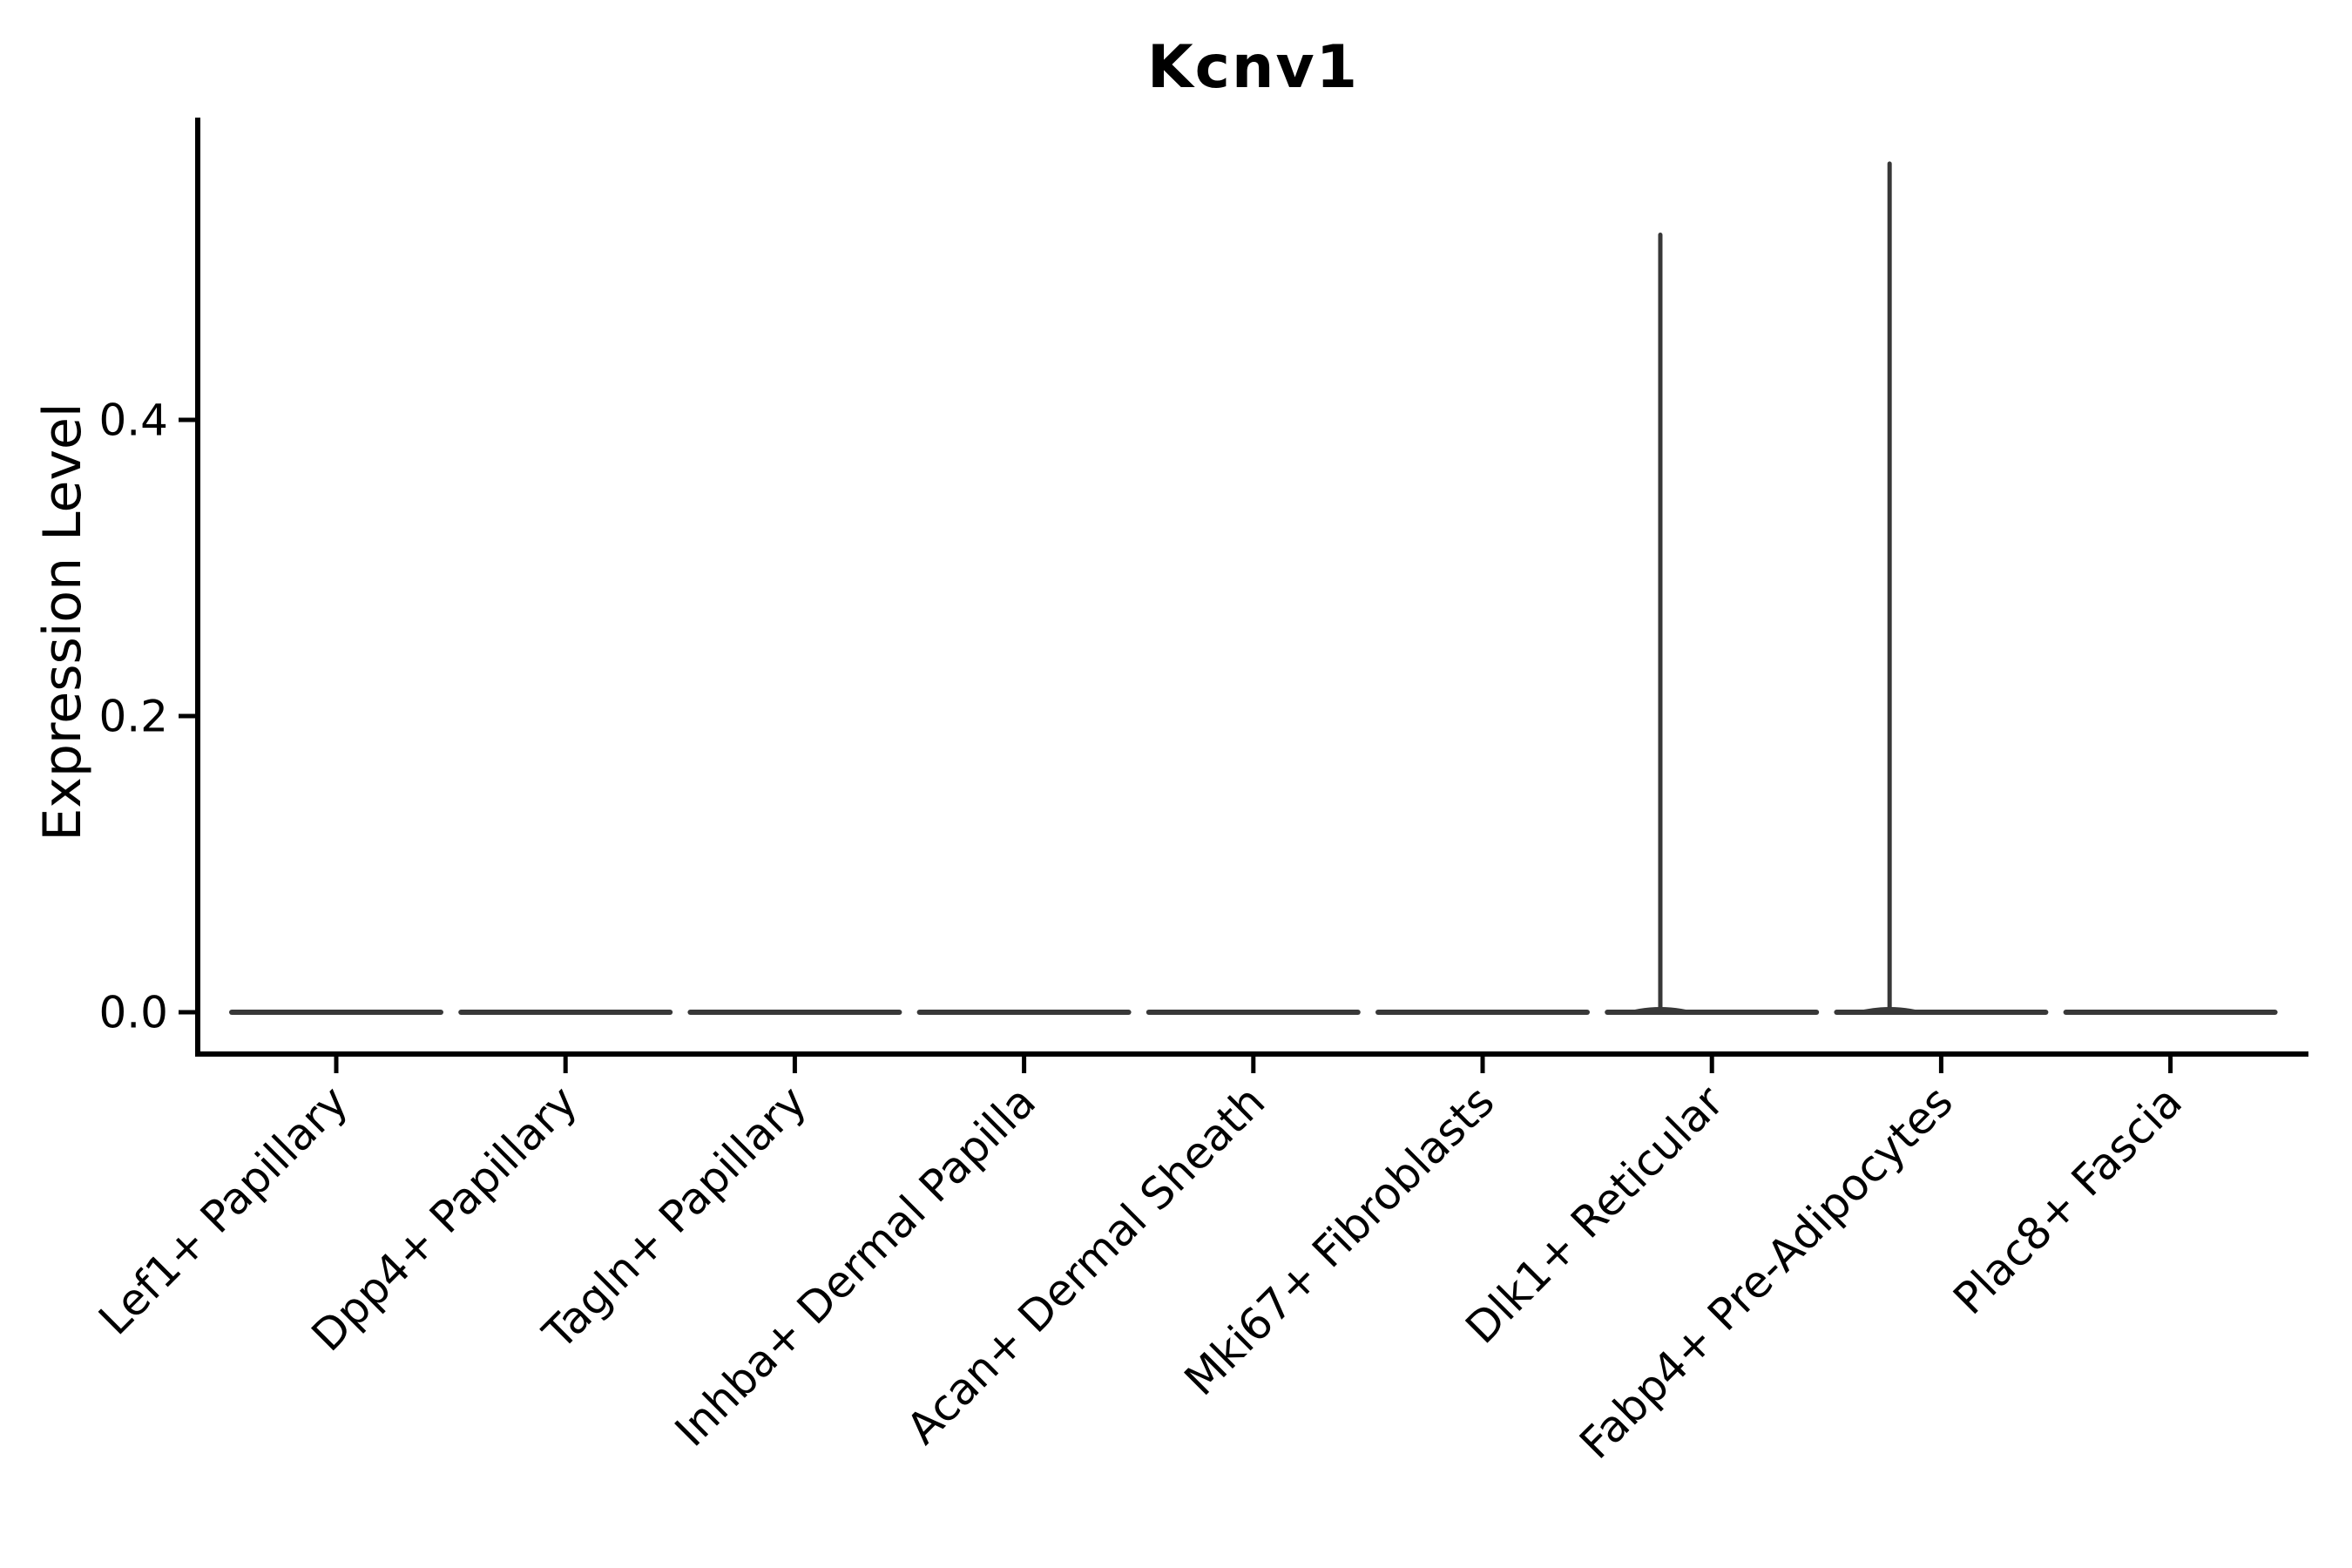 The image size is (2352, 1568). Describe the element at coordinates (223, 1210) in the screenshot. I see `x-tick-label: Lef1+ Papillary` at that location.